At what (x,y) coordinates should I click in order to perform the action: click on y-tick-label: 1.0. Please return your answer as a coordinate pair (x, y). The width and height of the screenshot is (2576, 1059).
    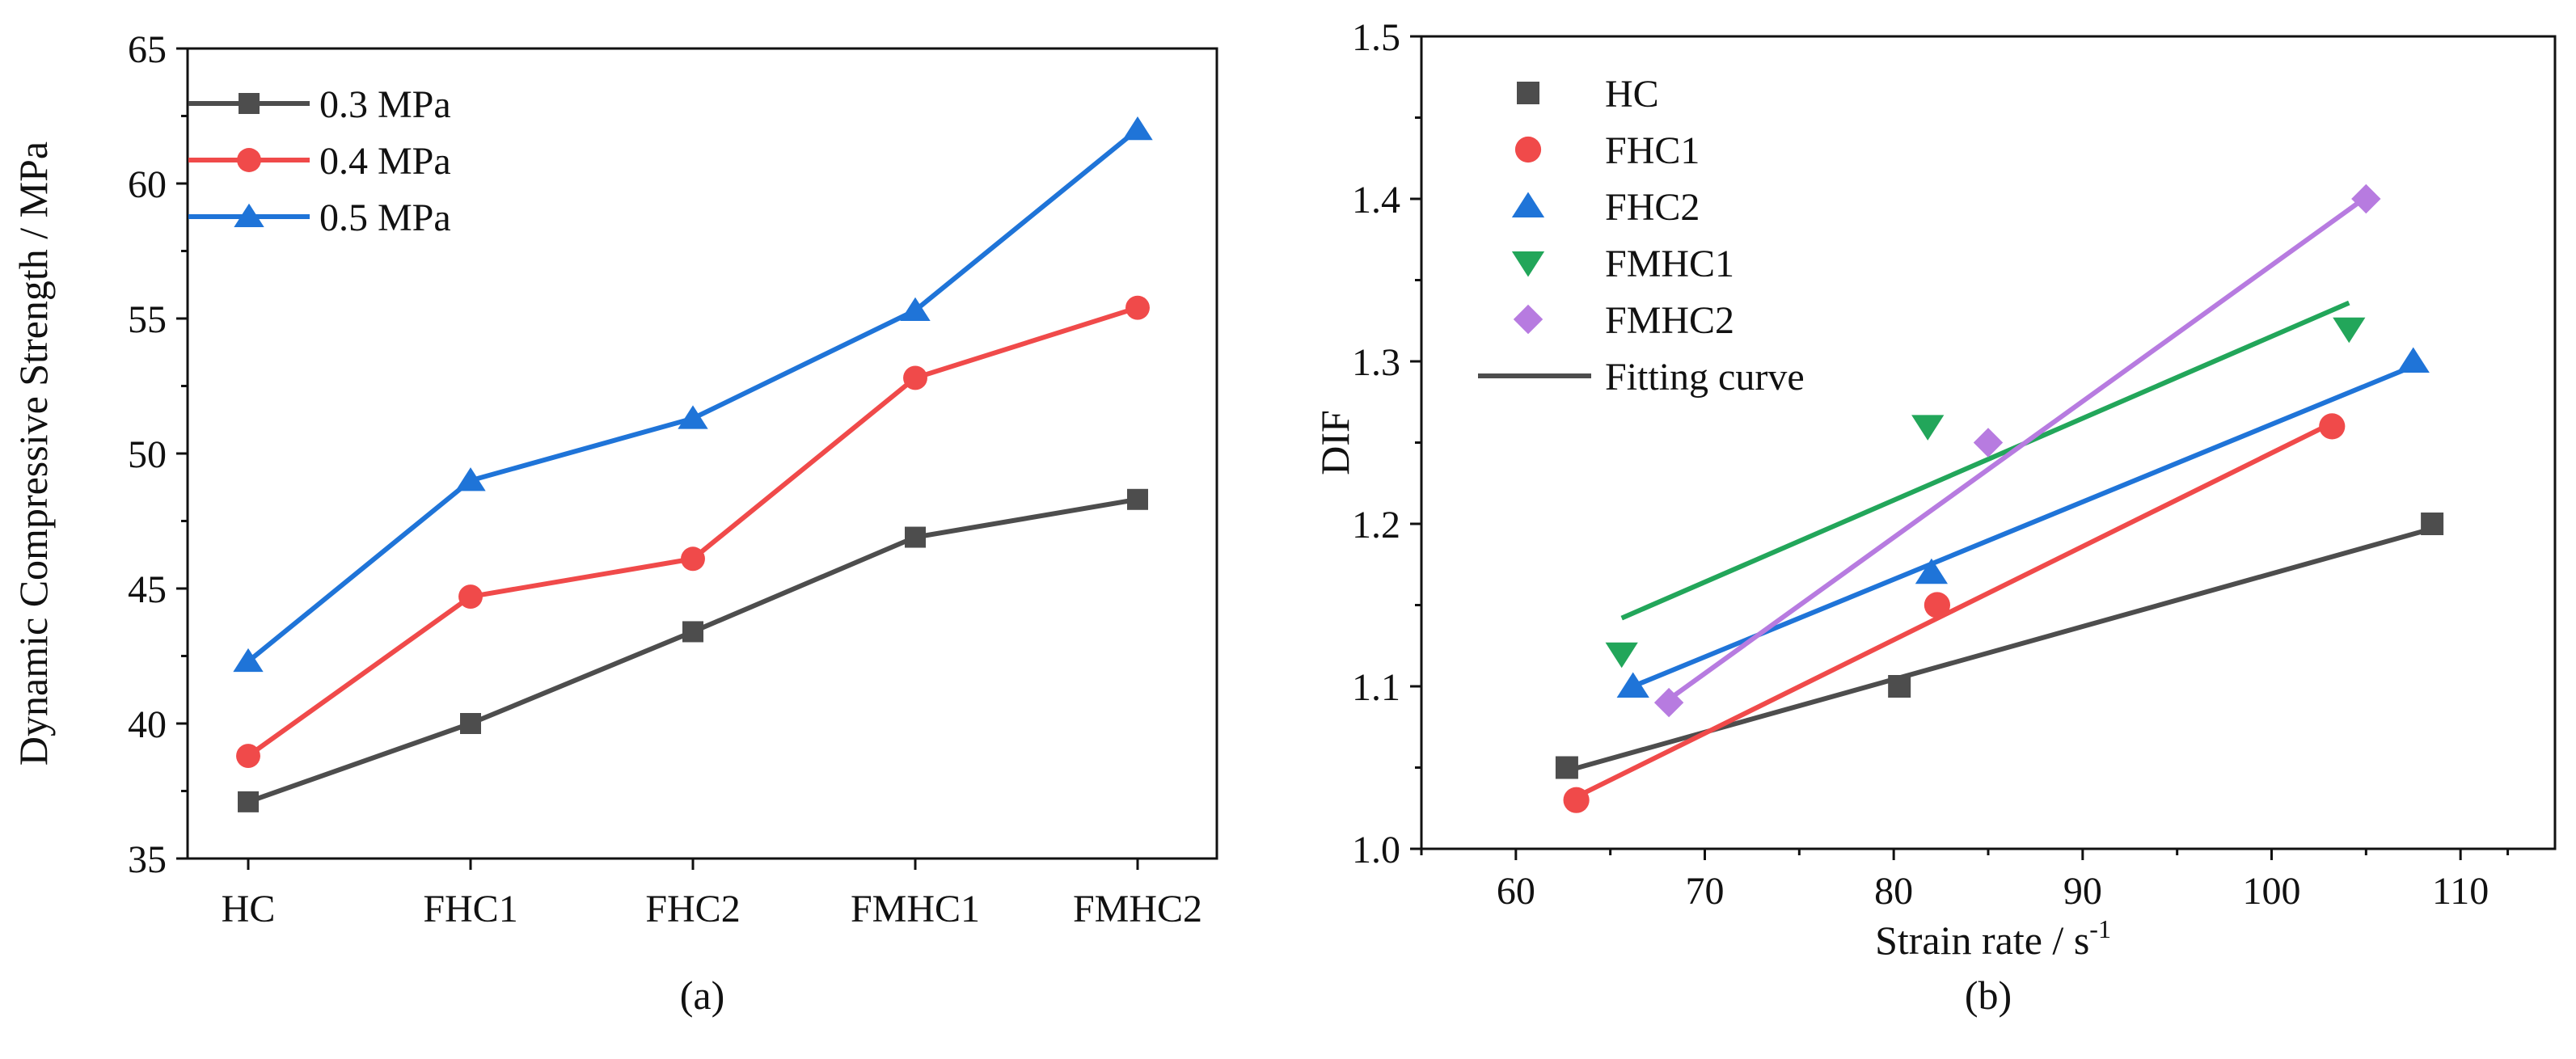
    Looking at the image, I should click on (1376, 850).